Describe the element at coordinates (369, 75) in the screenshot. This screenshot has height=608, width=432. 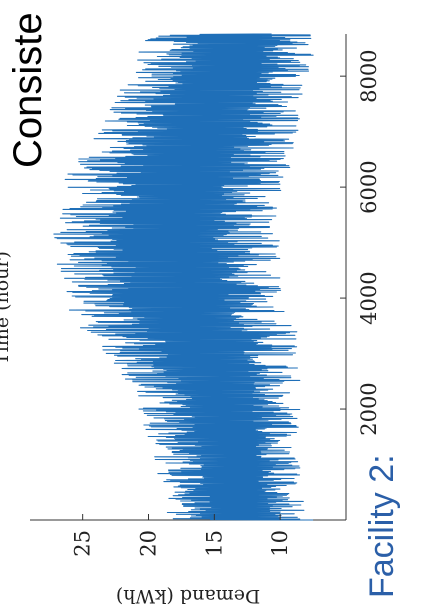
I see `x-tick-label: 8000` at that location.